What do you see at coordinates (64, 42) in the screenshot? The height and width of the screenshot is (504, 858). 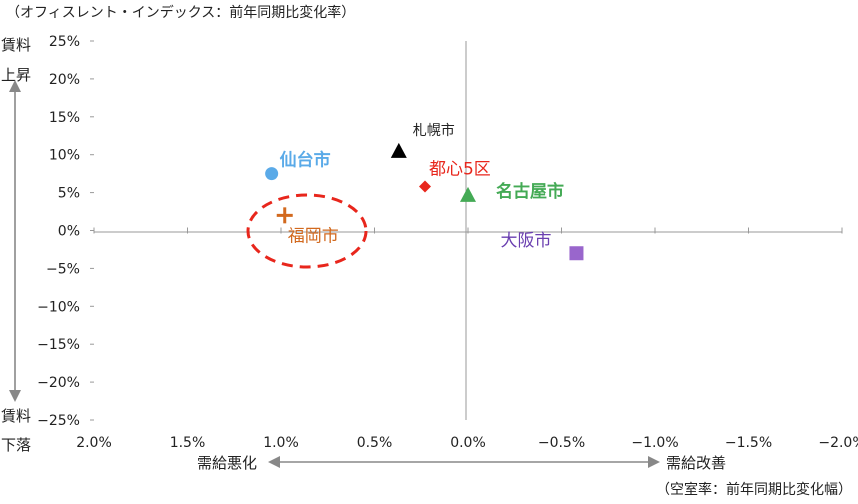 I see `y-tick-label: 25%` at bounding box center [64, 42].